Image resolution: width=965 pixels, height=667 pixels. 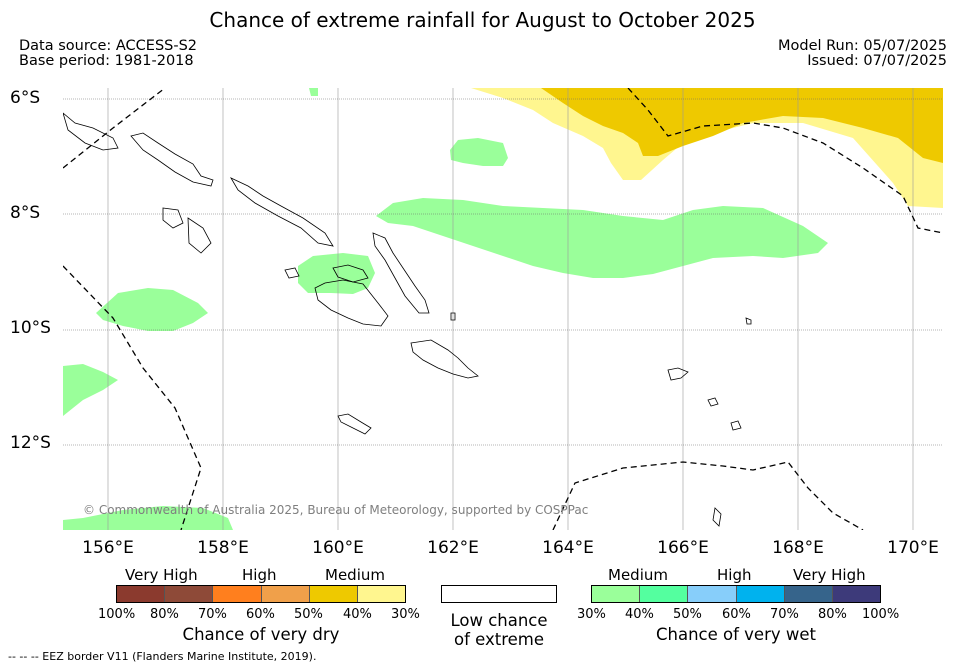 What do you see at coordinates (292, 273) in the screenshot?
I see `island-russell` at bounding box center [292, 273].